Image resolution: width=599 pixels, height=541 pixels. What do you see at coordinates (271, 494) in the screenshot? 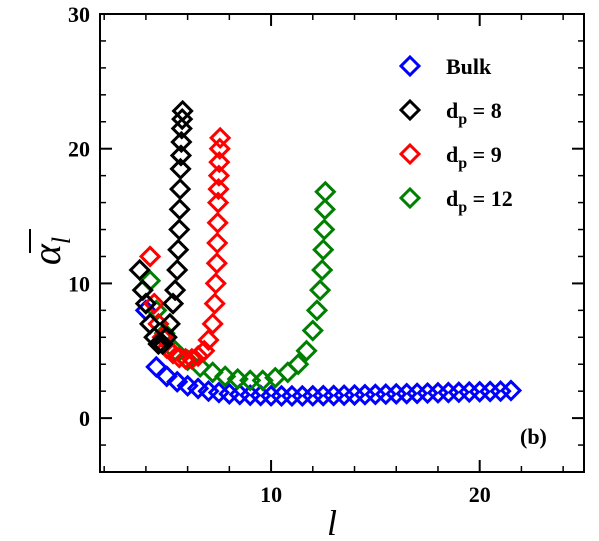
I see `x-tick-label: 10` at bounding box center [271, 494].